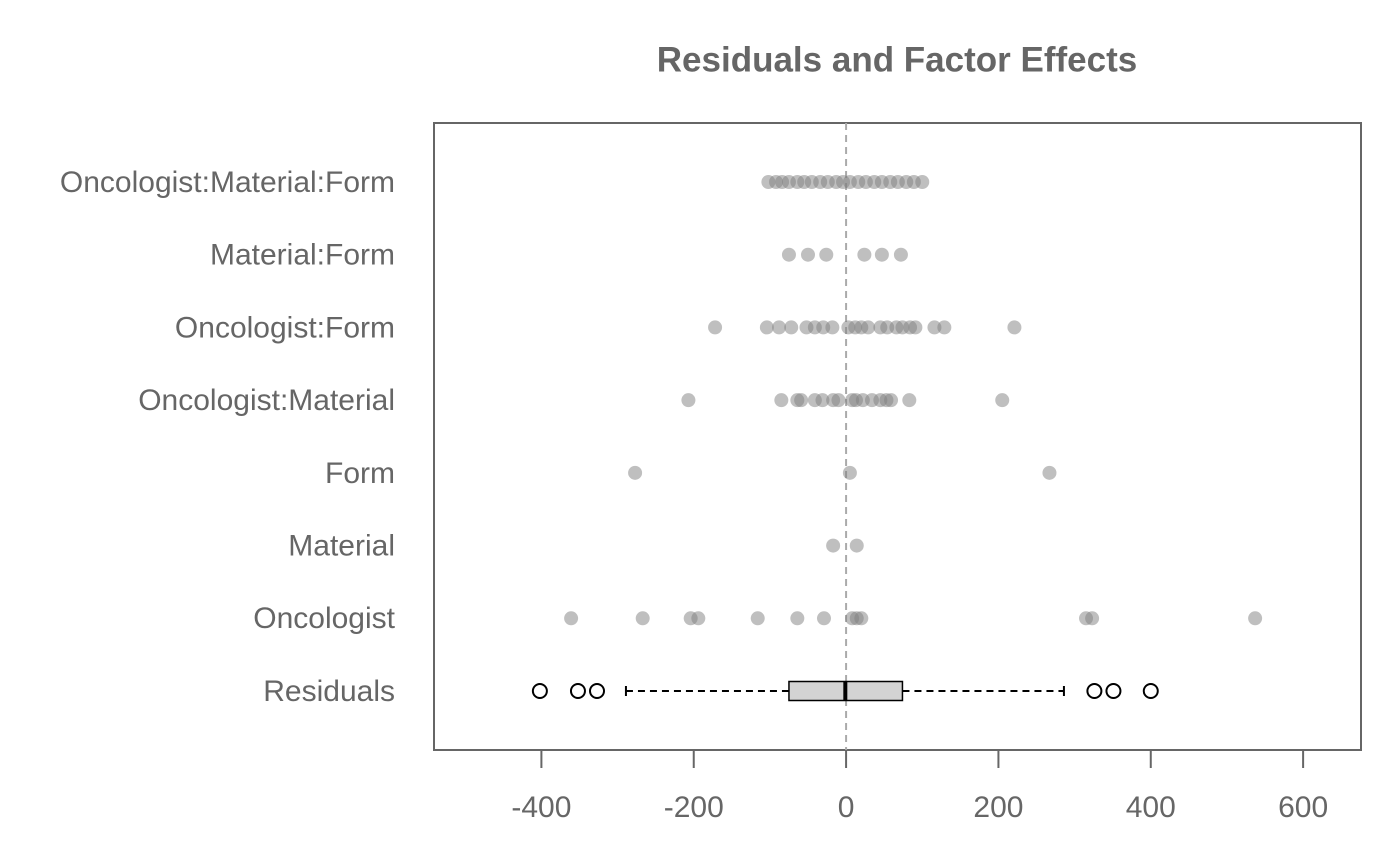  I want to click on x-tick-label: -400, so click(541, 807).